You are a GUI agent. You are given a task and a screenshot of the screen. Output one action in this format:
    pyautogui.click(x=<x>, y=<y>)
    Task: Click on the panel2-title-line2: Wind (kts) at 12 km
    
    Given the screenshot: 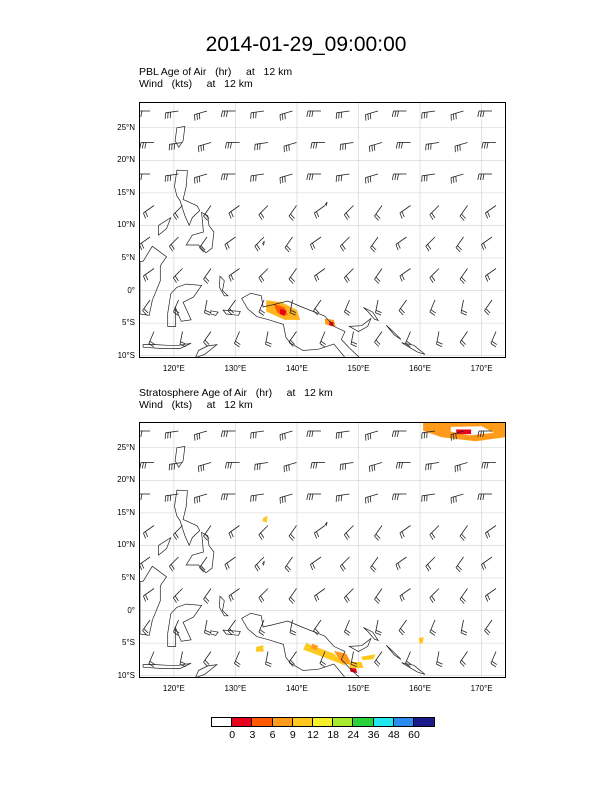 What is the action you would take?
    pyautogui.click(x=196, y=405)
    